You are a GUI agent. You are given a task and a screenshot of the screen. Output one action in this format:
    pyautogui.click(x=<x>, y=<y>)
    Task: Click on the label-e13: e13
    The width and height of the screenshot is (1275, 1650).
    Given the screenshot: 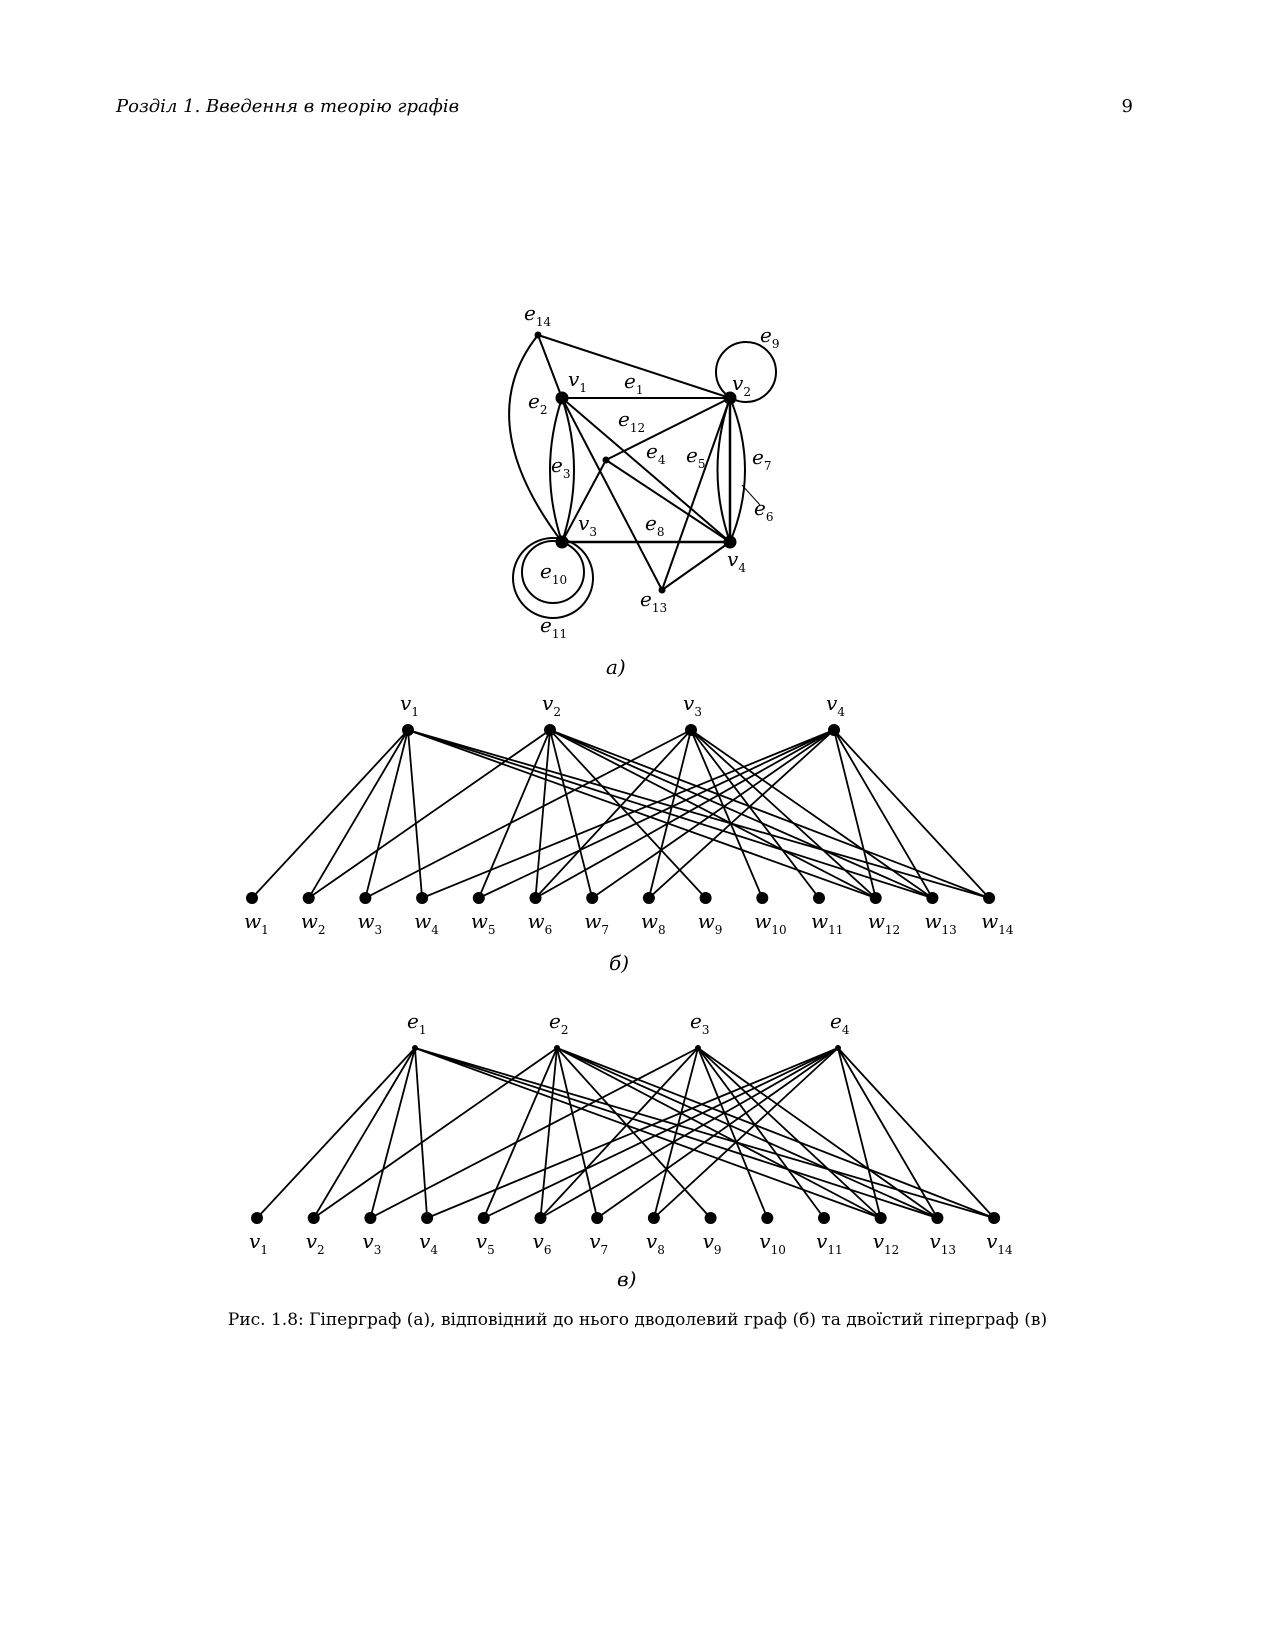 What is the action you would take?
    pyautogui.click(x=653, y=601)
    